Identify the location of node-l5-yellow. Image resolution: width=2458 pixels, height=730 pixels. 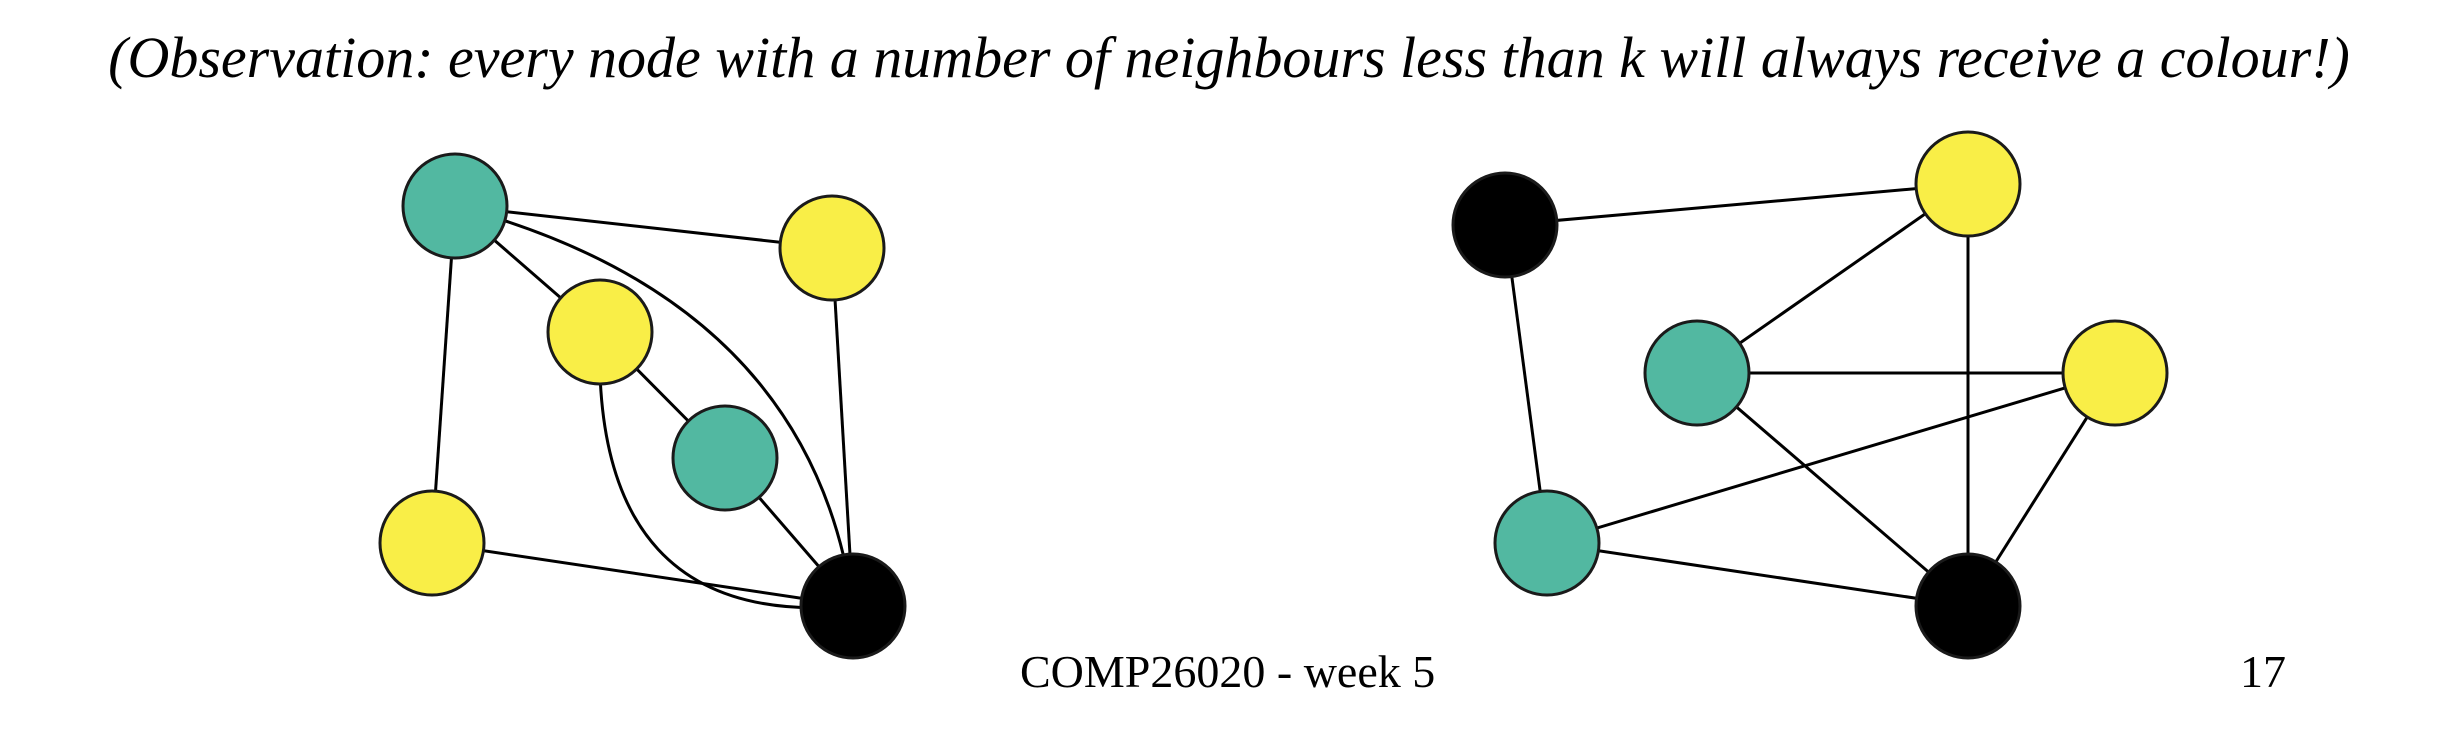
(432, 543).